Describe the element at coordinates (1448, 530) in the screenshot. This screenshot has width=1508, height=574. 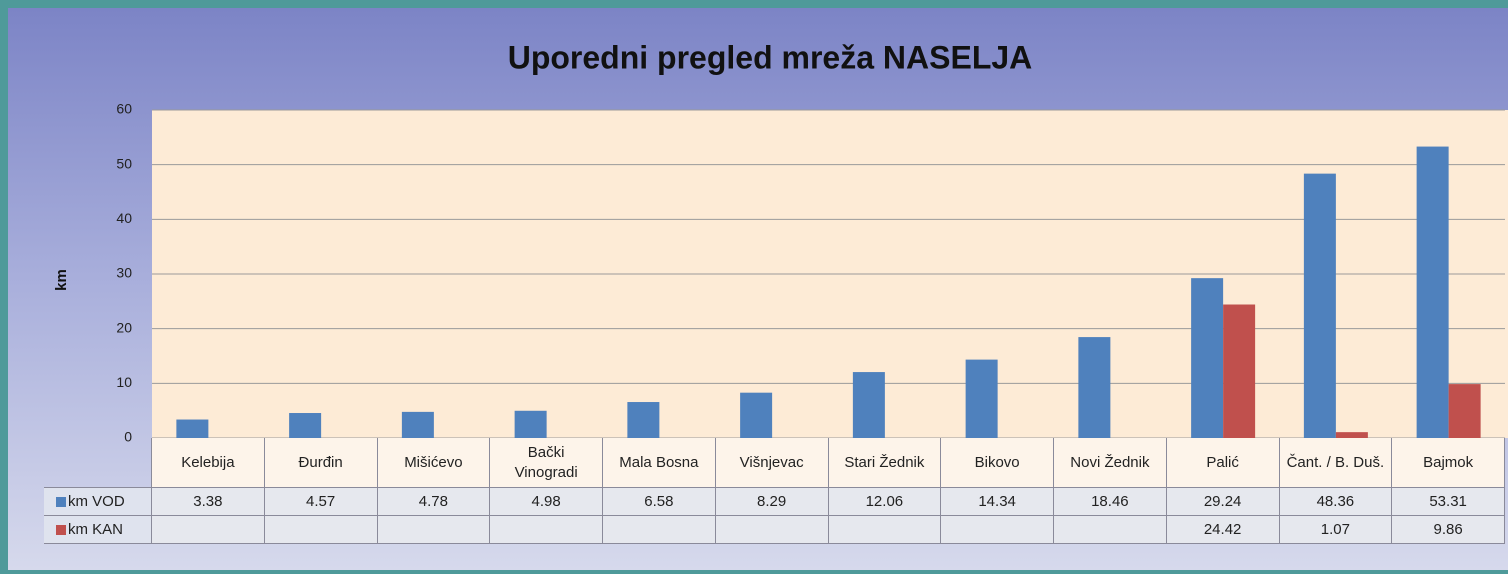
I see `table-cell: 9.86` at that location.